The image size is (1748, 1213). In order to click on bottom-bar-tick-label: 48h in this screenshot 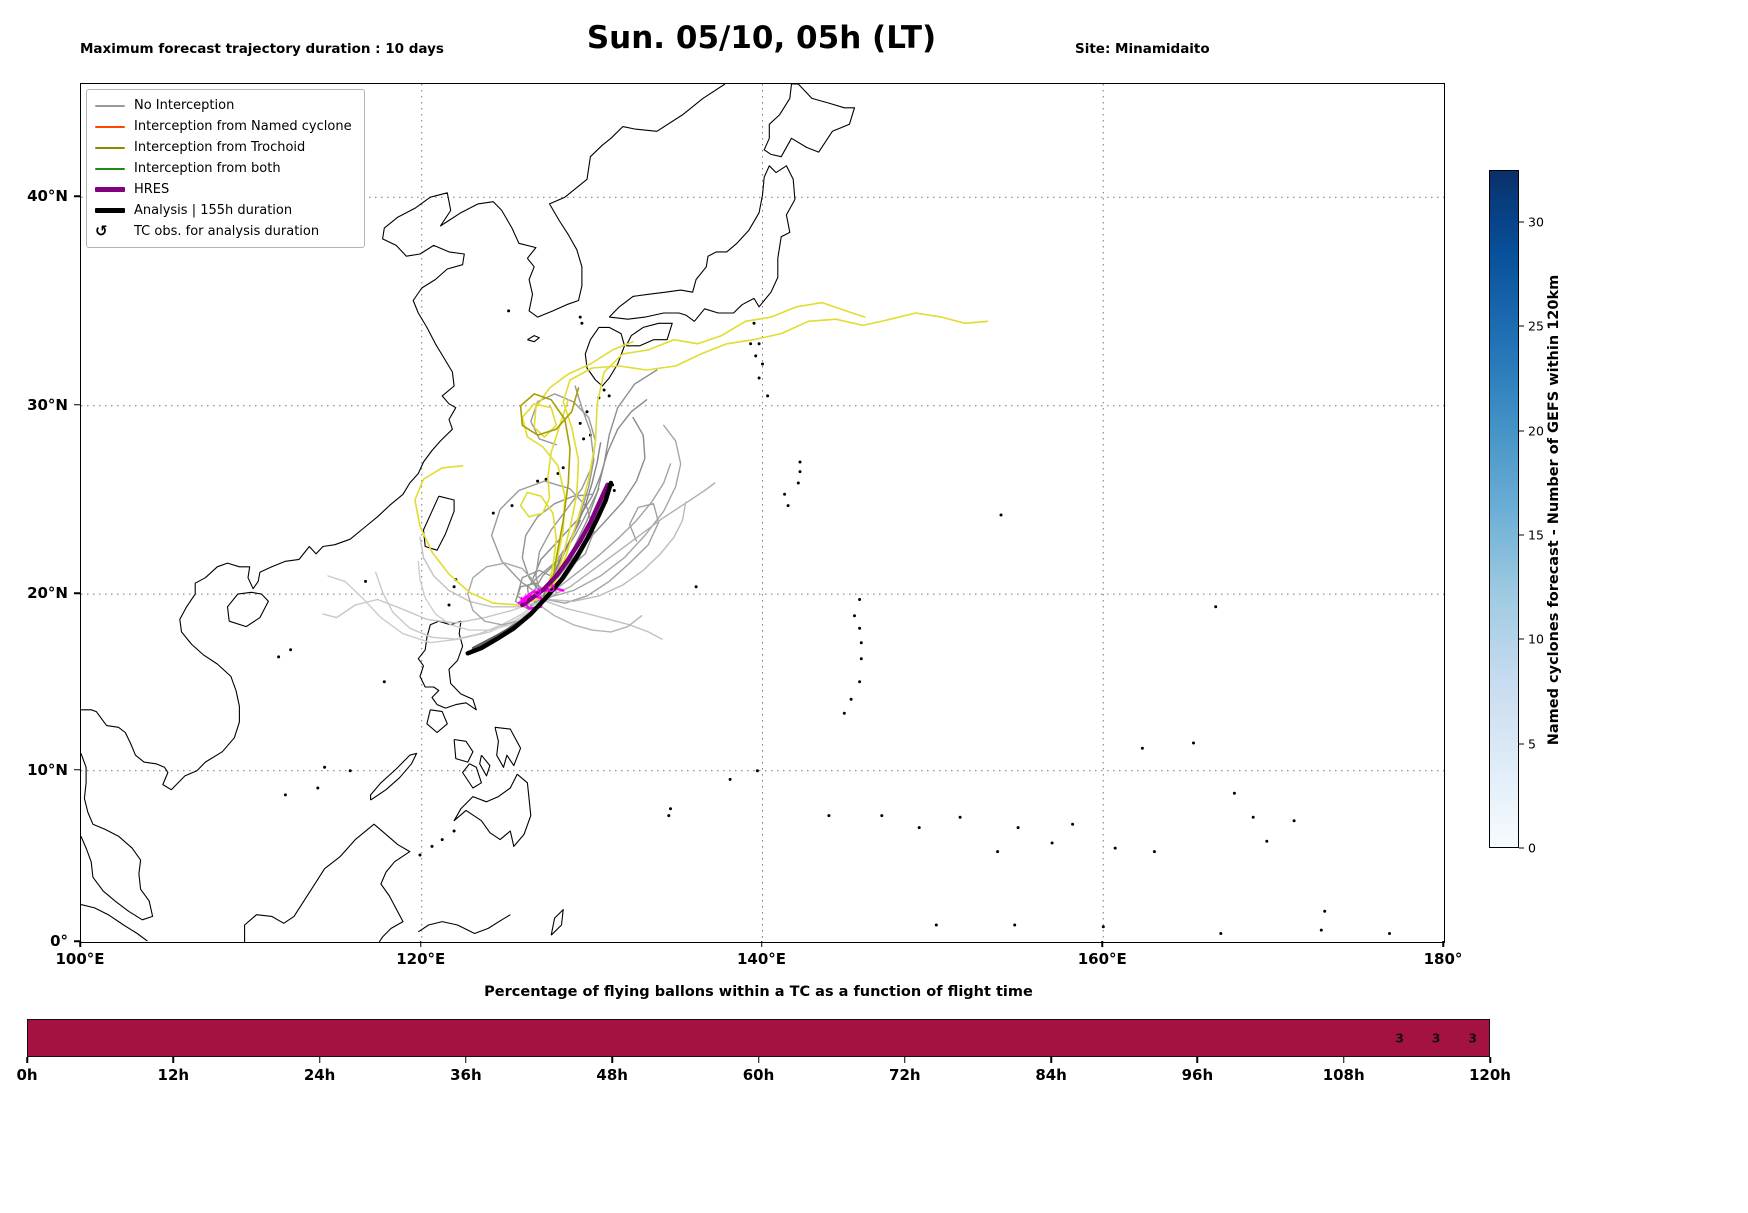, I will do `click(612, 1075)`.